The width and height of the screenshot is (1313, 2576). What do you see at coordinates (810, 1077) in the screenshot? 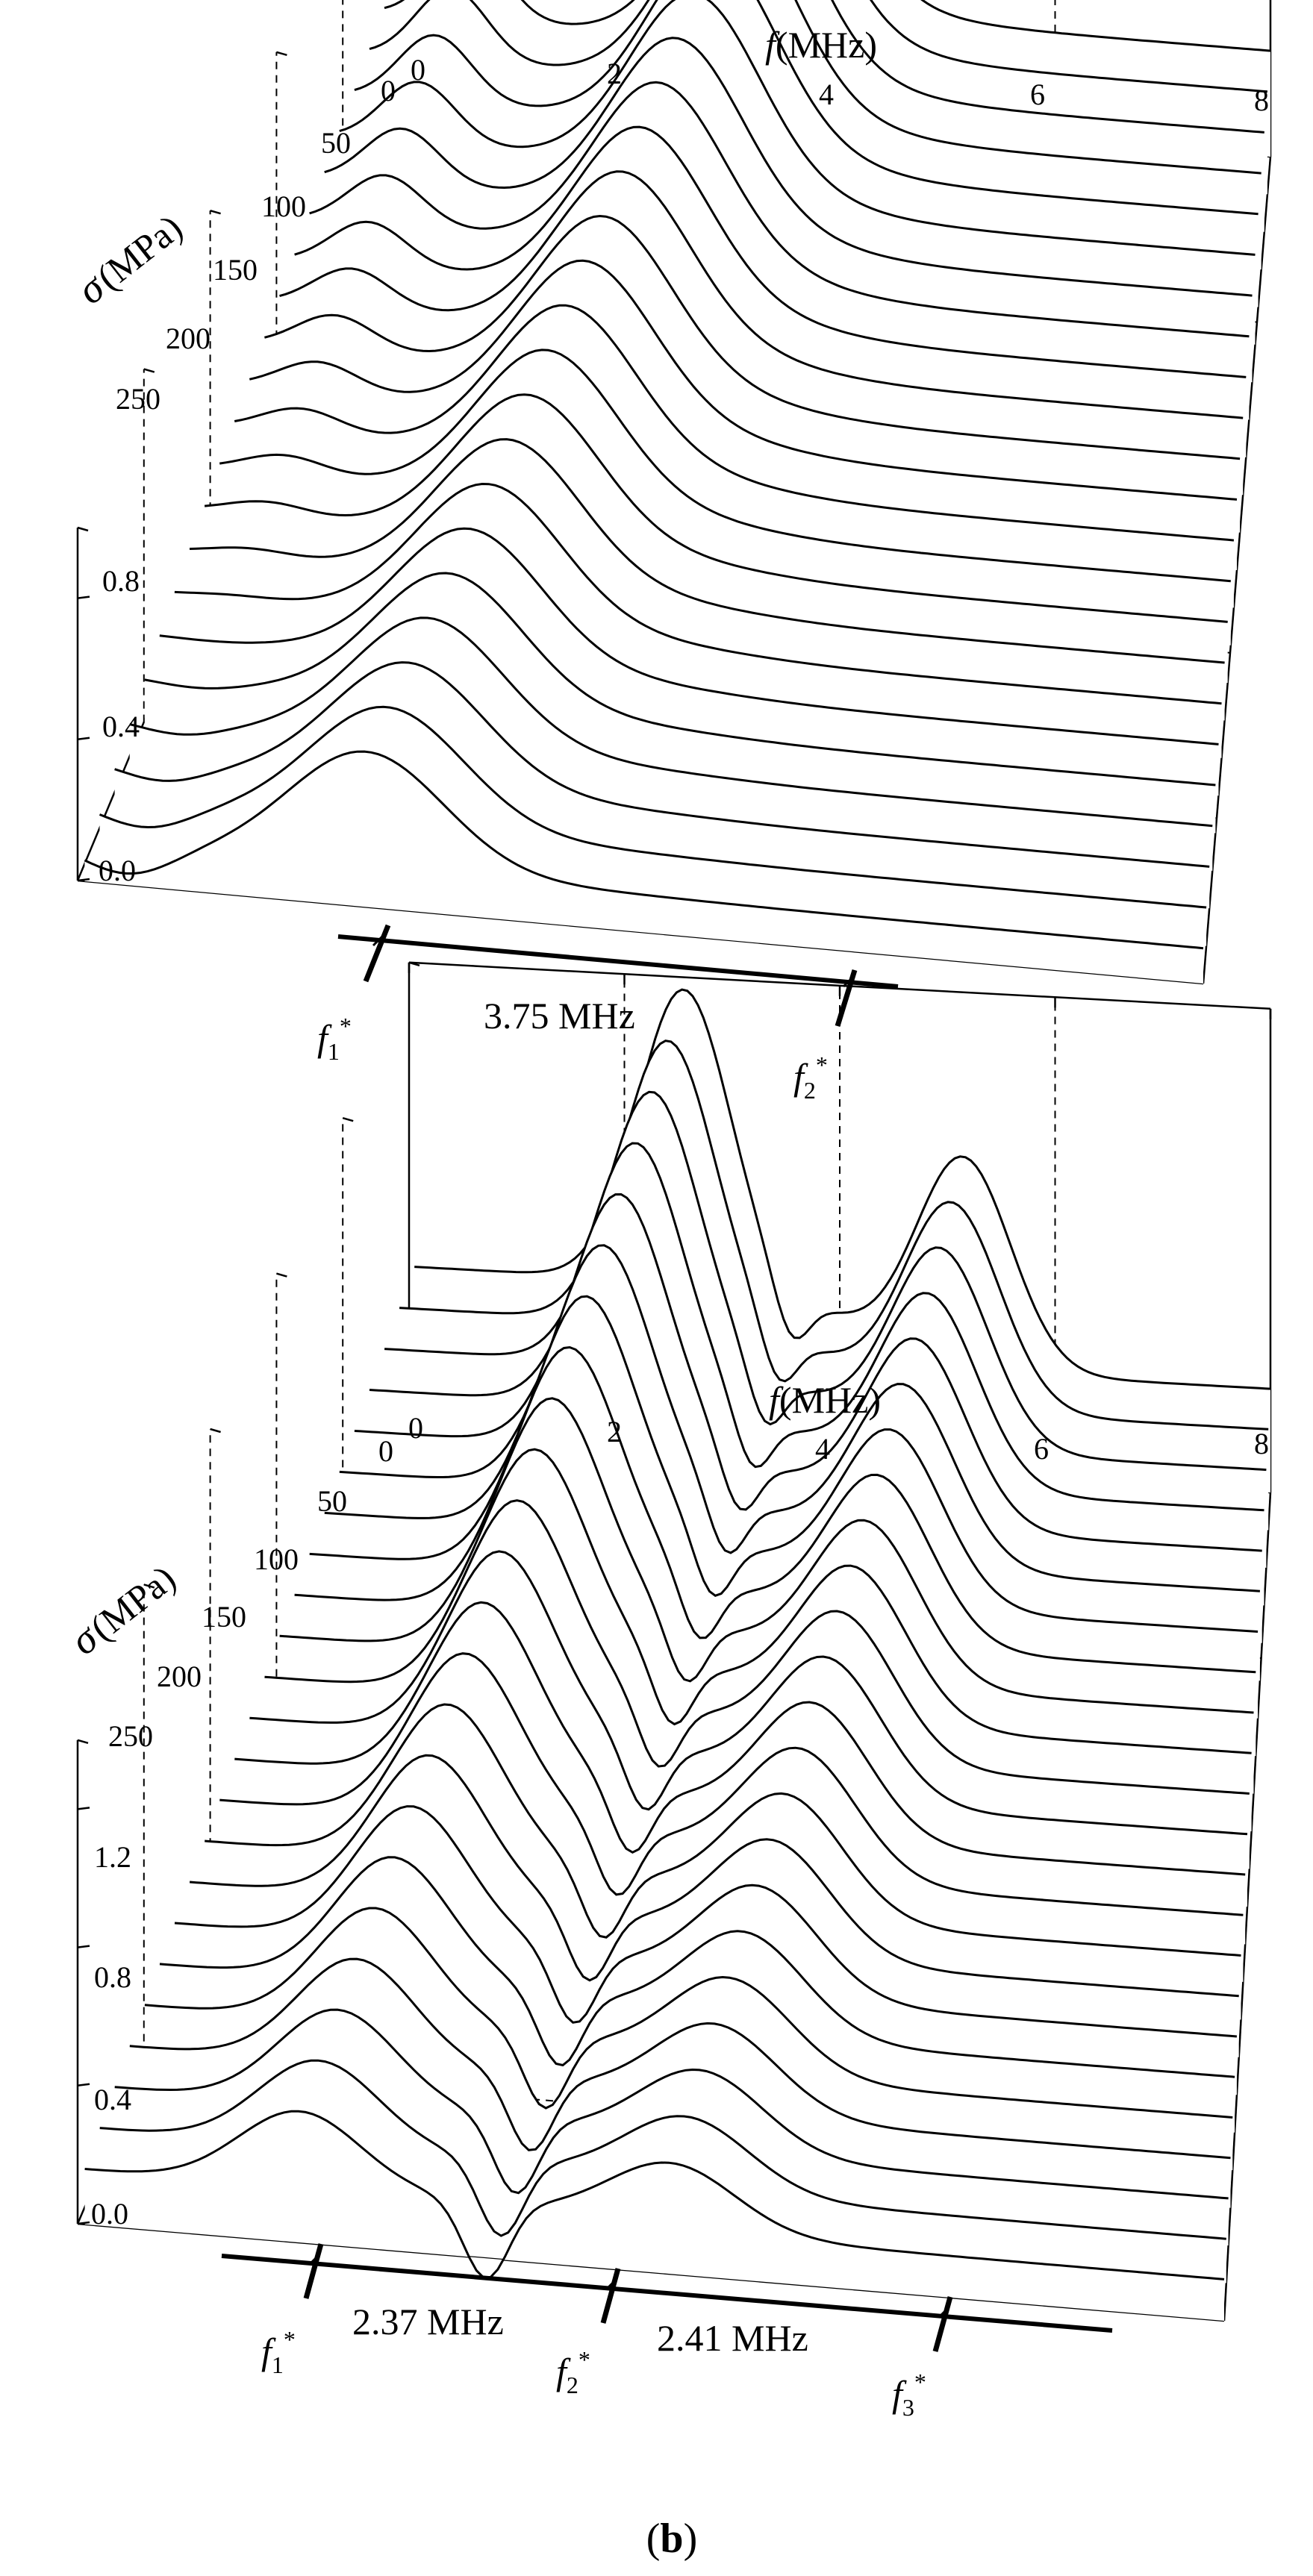
I see `panel-a-marker-label-f2: f2*` at bounding box center [810, 1077].